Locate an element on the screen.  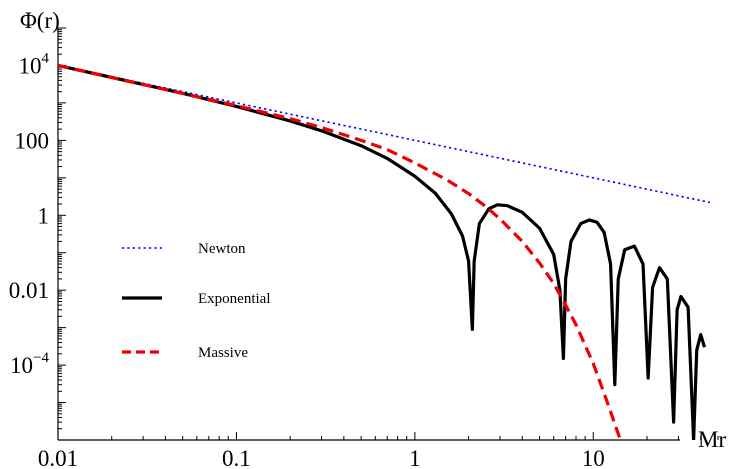
y-tick-label: 100 is located at coordinates (32, 140).